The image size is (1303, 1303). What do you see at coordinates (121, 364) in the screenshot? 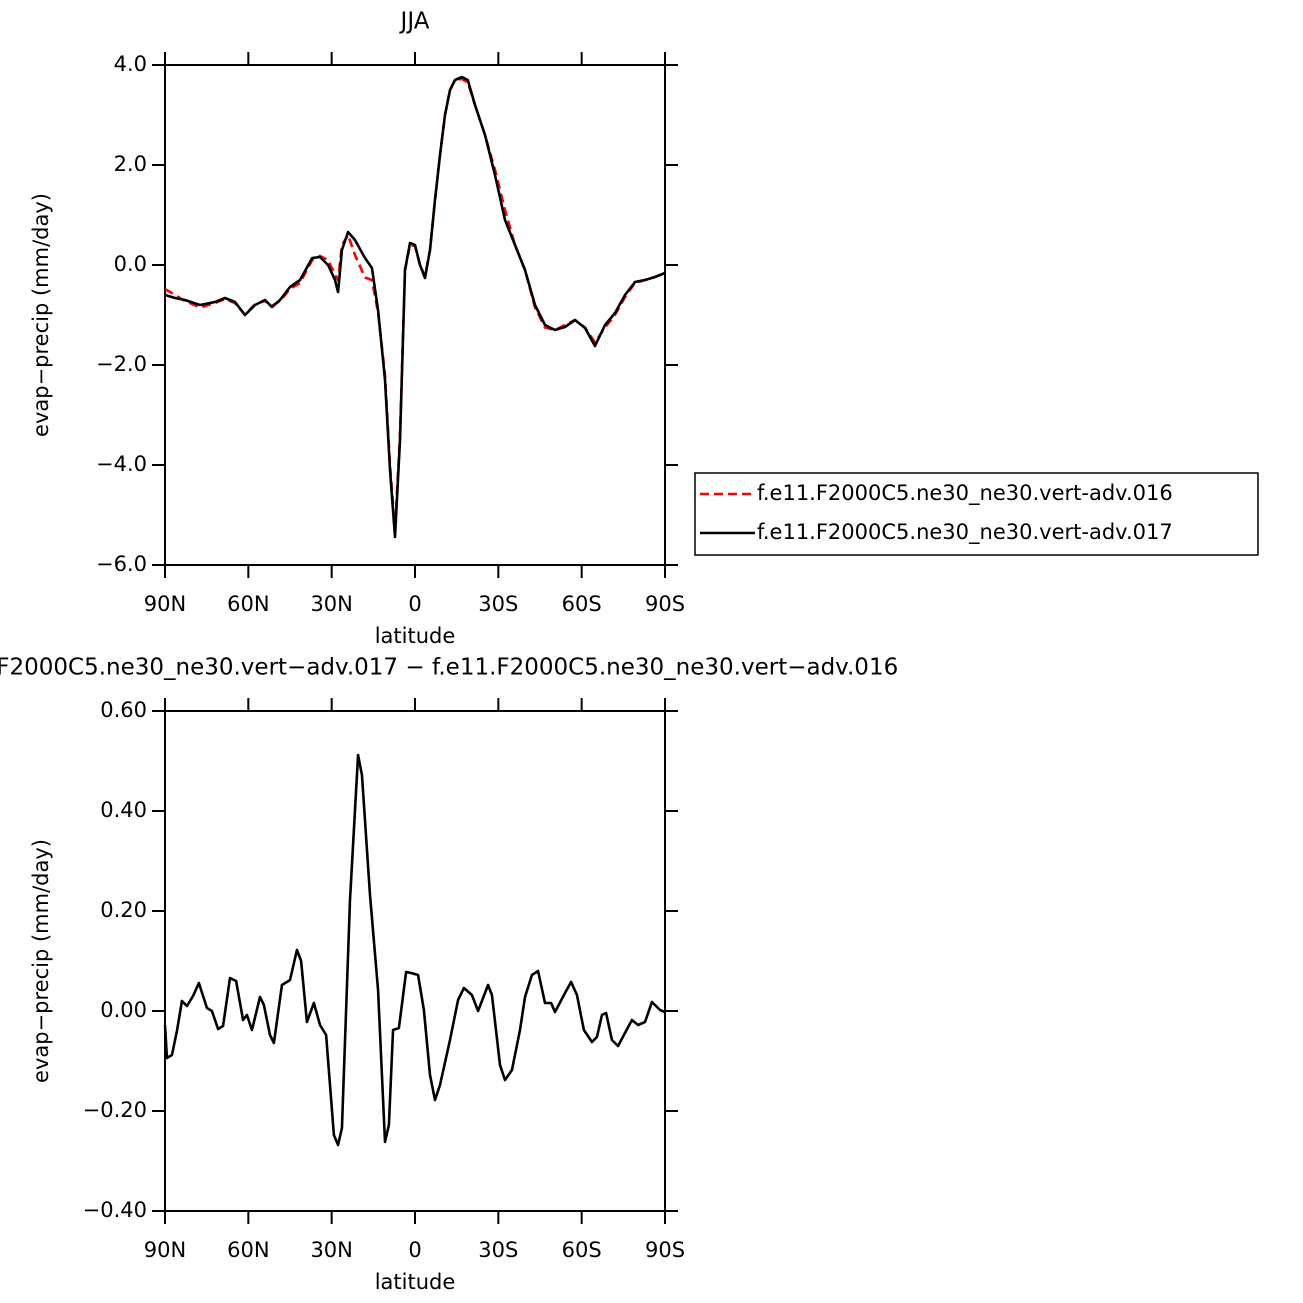
I see `y-tick-label: −2.0` at bounding box center [121, 364].